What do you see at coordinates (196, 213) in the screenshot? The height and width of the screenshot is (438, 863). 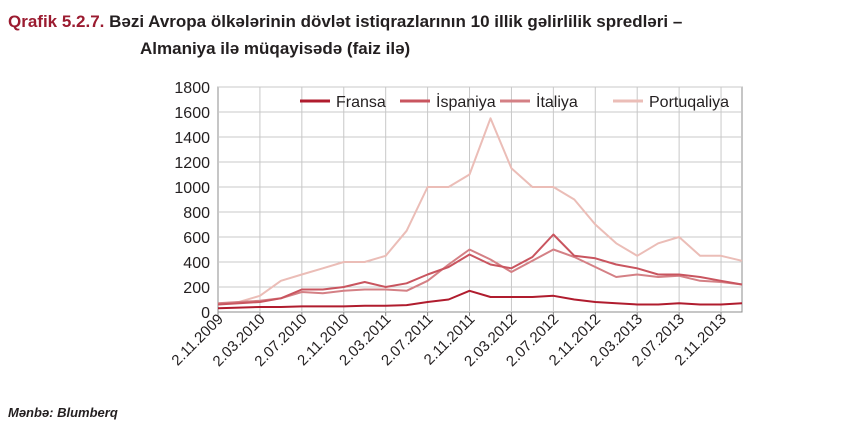 I see `y-tick-label: 800` at bounding box center [196, 213].